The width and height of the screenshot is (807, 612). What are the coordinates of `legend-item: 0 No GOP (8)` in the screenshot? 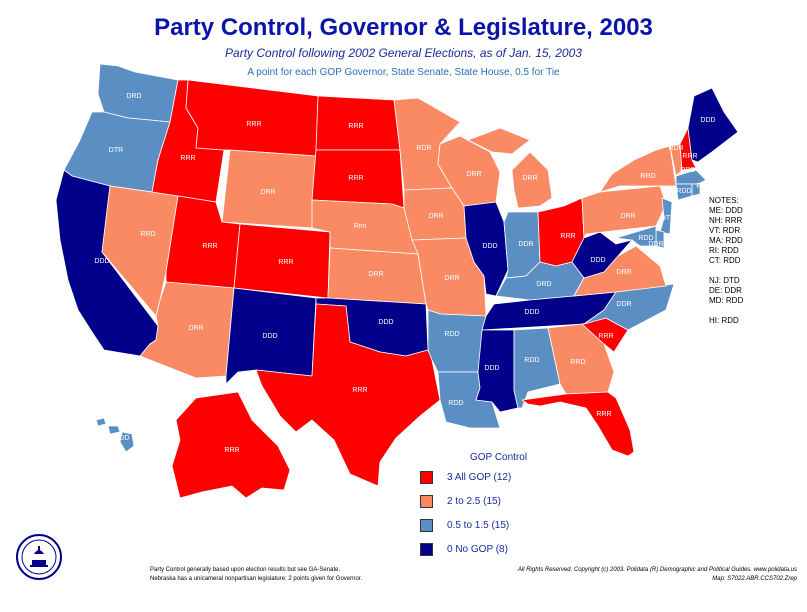 It's located at (464, 549).